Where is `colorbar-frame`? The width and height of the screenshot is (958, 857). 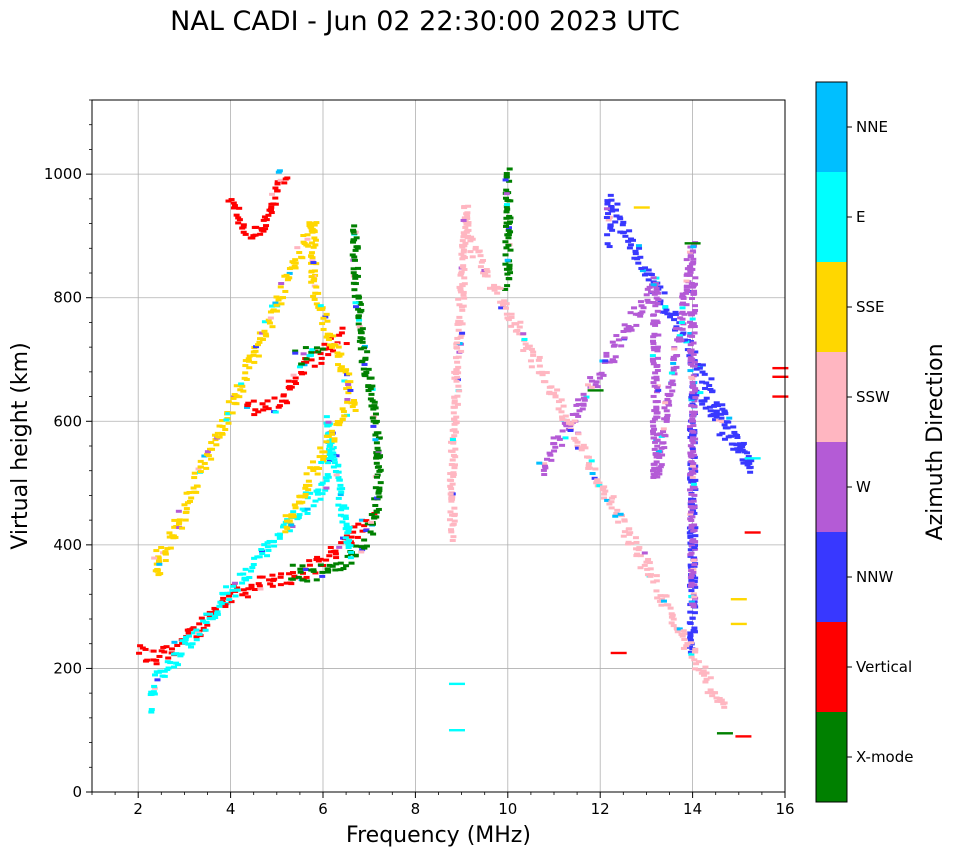
colorbar-frame is located at coordinates (831, 442).